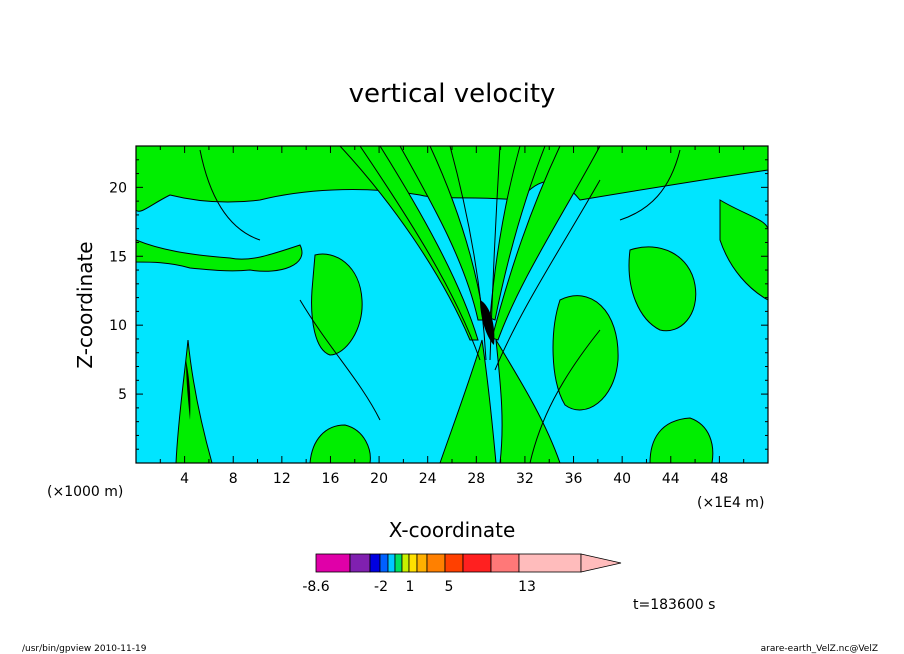  What do you see at coordinates (331, 479) in the screenshot?
I see `x-tick-label: 16` at bounding box center [331, 479].